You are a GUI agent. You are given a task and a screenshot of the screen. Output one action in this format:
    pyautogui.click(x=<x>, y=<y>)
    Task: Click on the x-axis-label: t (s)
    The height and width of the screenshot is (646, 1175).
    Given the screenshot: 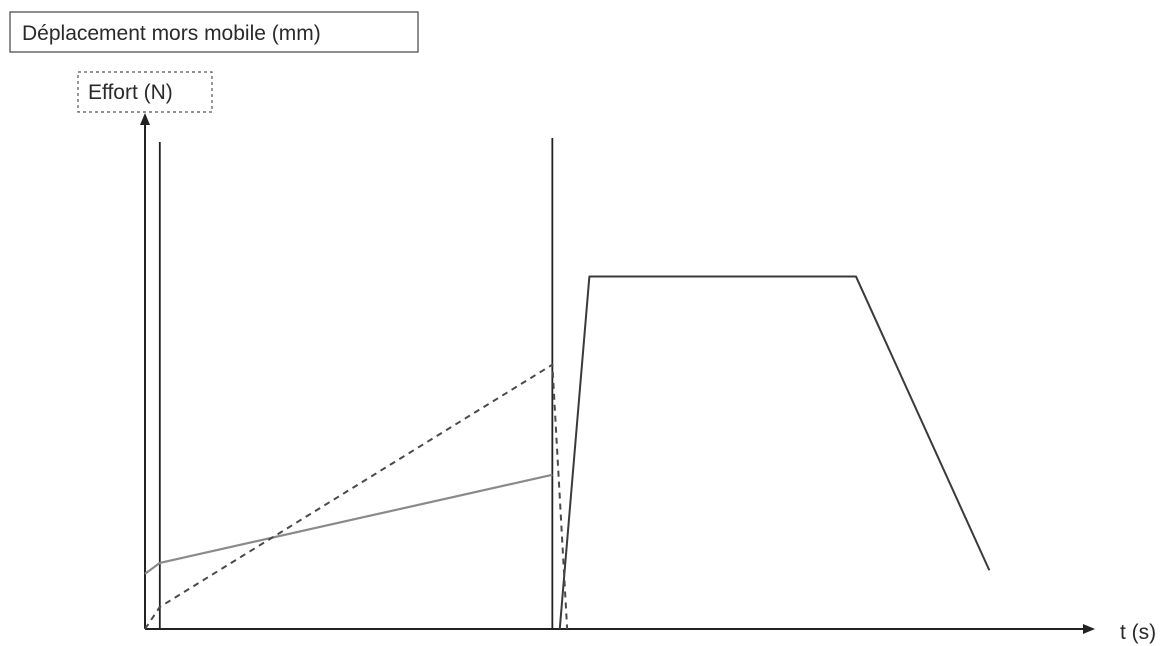 What is the action you would take?
    pyautogui.click(x=1138, y=632)
    